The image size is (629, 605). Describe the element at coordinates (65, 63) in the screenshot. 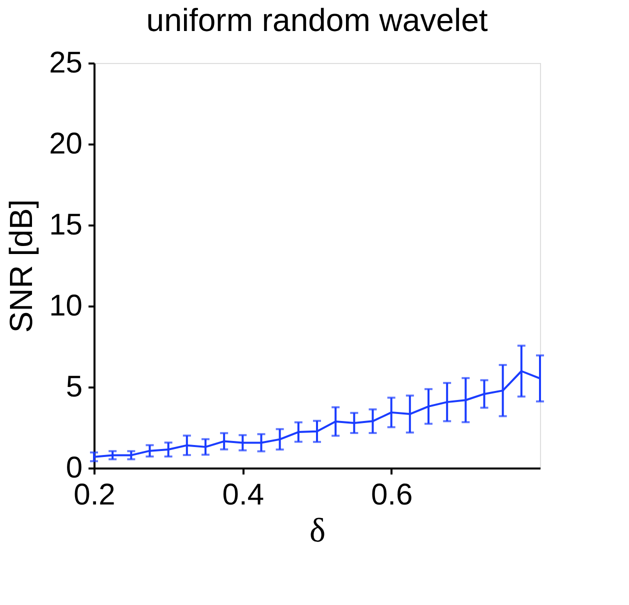

I see `y-tick-label: 25` at that location.